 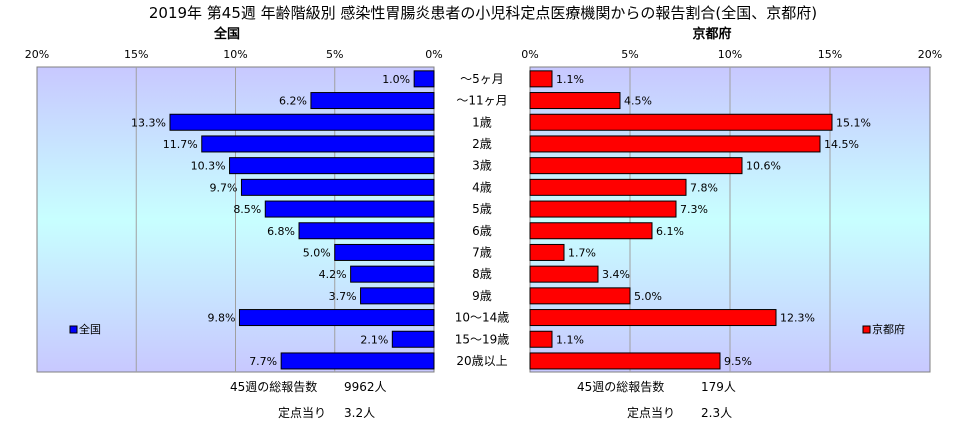 What do you see at coordinates (718, 387) in the screenshot?
I see `right-total-value: 179人` at bounding box center [718, 387].